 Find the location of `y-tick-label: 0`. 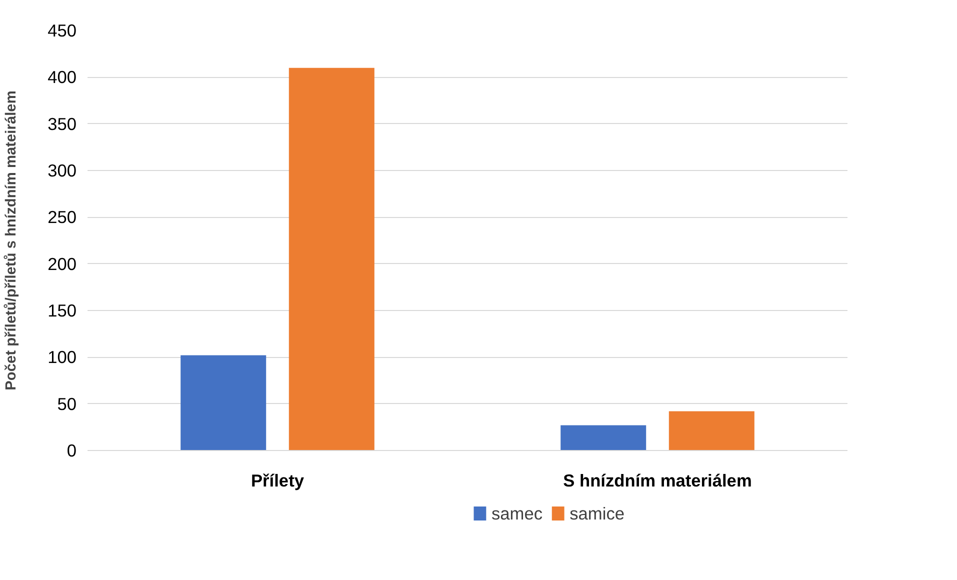

y-tick-label: 0 is located at coordinates (71, 450).